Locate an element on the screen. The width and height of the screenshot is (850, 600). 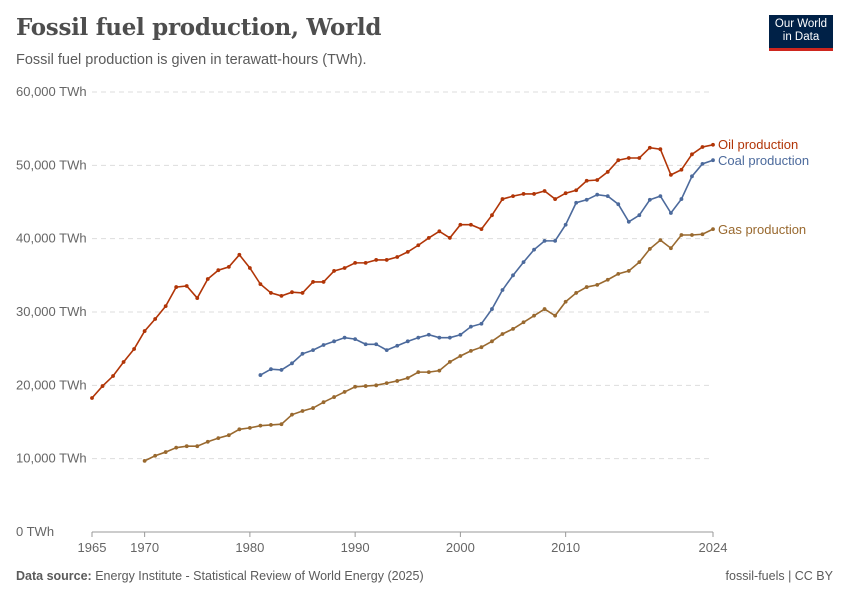
chart-title: Fossil fuel production, World is located at coordinates (199, 27).